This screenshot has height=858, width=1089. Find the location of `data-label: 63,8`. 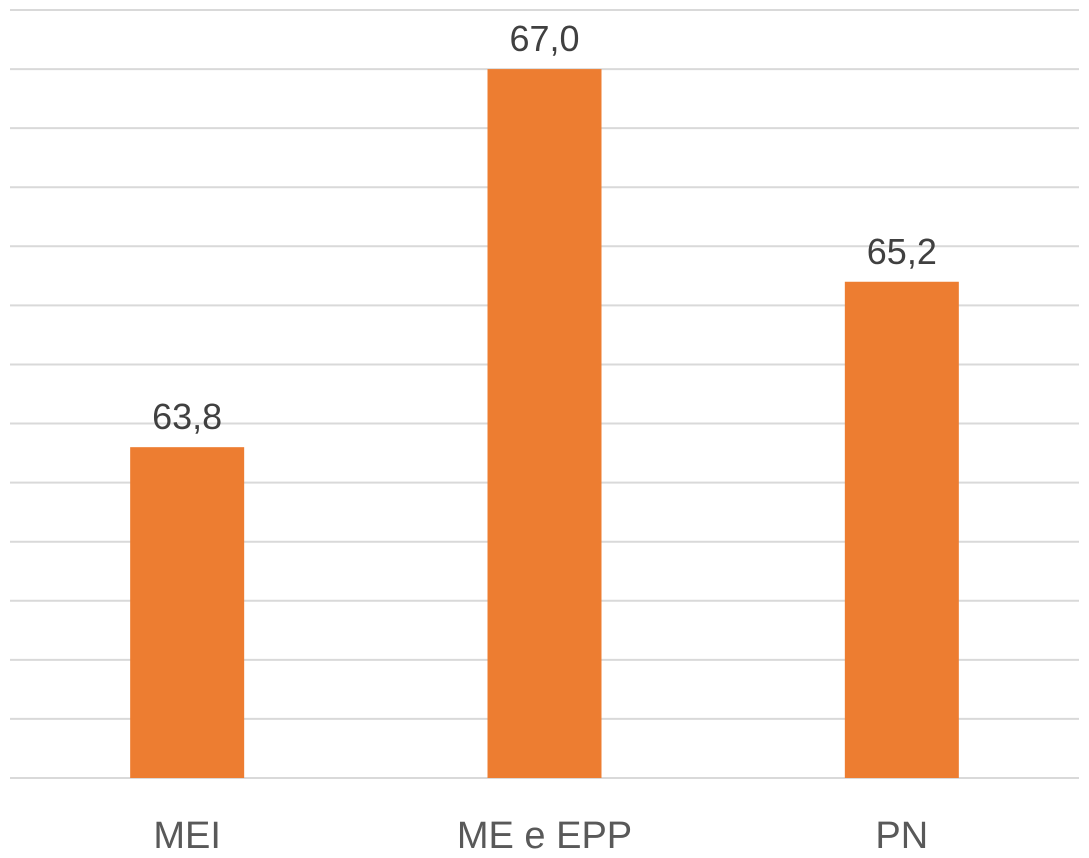

data-label: 63,8 is located at coordinates (187, 416).